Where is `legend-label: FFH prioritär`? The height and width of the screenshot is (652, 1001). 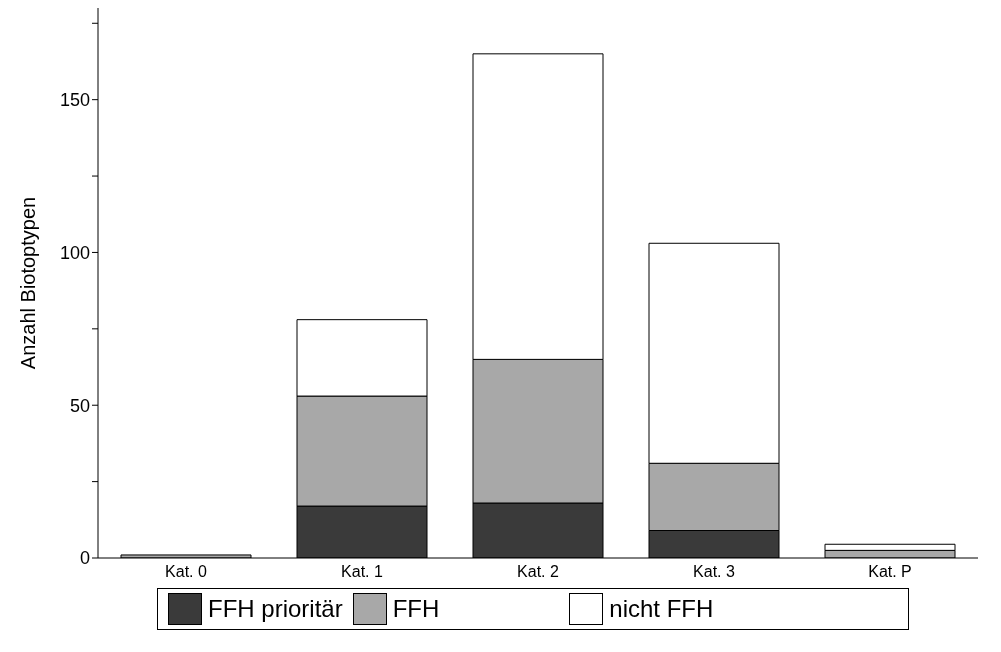 legend-label: FFH prioritär is located at coordinates (275, 609).